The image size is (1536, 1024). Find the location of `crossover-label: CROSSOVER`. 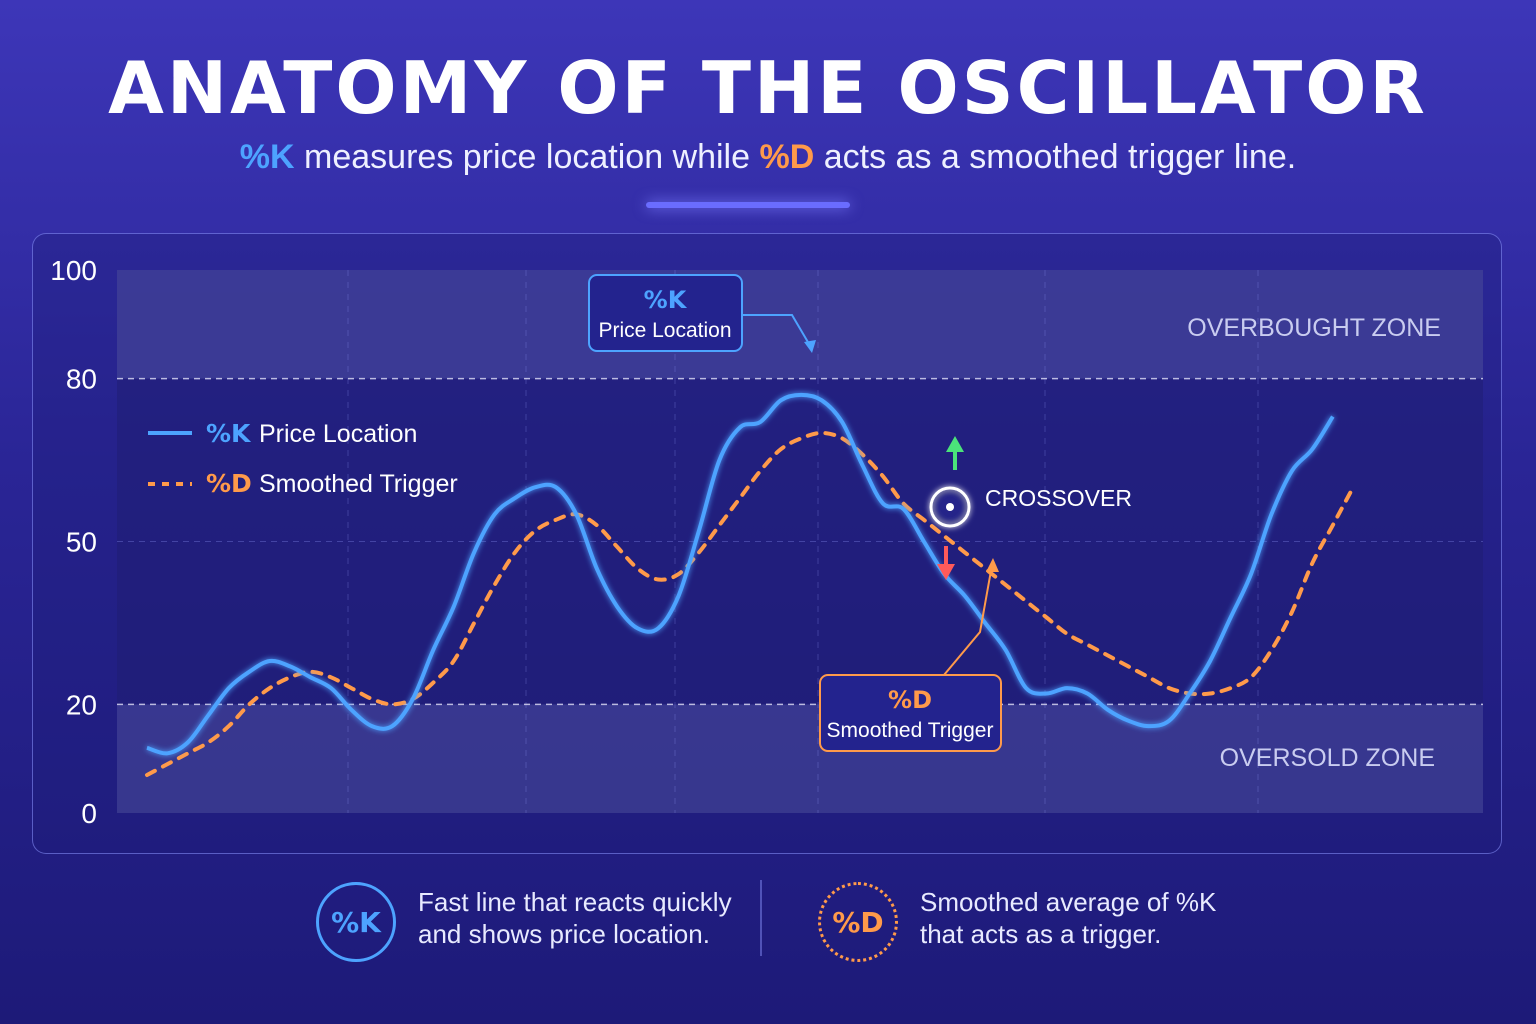

crossover-label: CROSSOVER is located at coordinates (1058, 498).